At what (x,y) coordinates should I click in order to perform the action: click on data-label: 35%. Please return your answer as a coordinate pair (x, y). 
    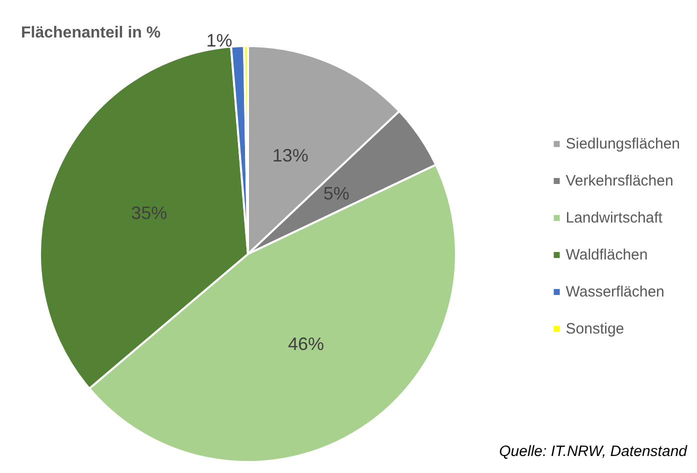
    Looking at the image, I should click on (149, 213).